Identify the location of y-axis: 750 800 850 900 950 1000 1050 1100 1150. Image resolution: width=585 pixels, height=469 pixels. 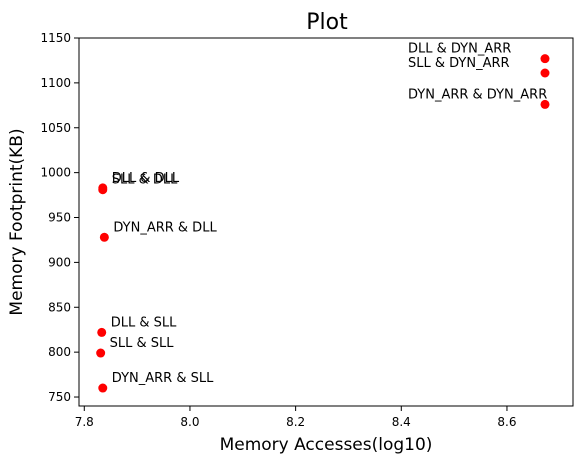
(59, 217).